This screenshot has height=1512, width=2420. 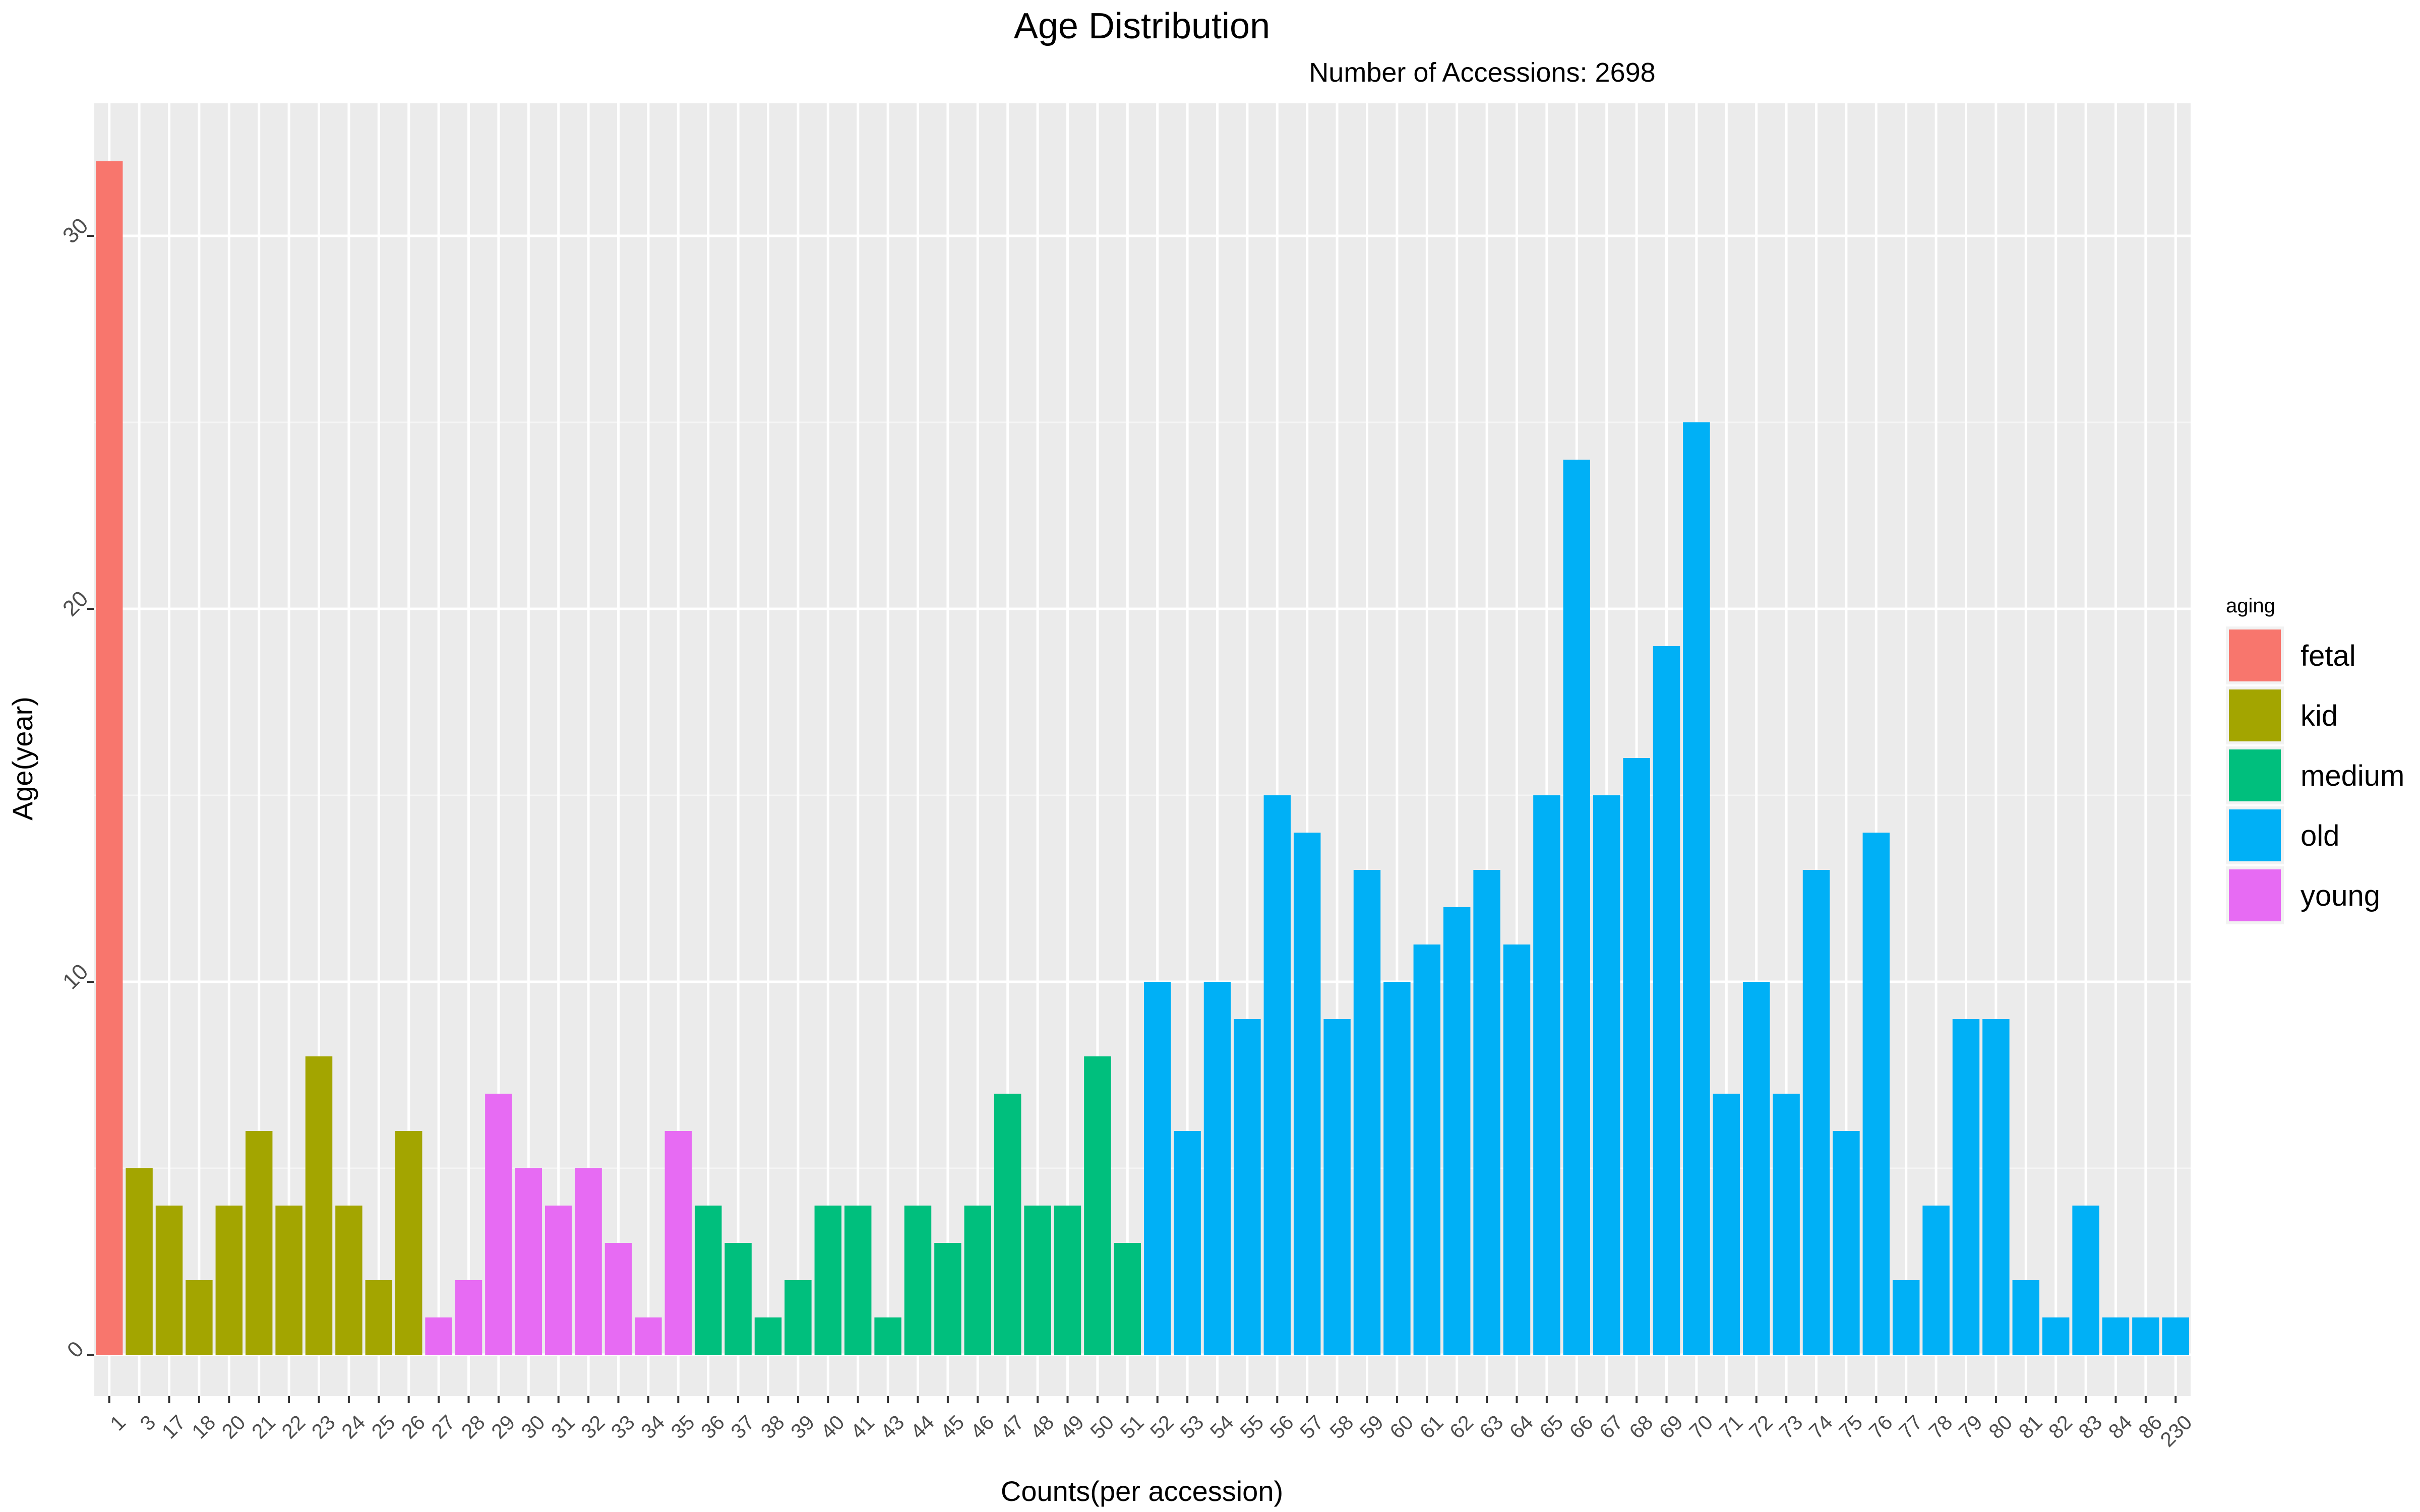 I want to click on x-tick-label-79: 79, so click(x=1970, y=1427).